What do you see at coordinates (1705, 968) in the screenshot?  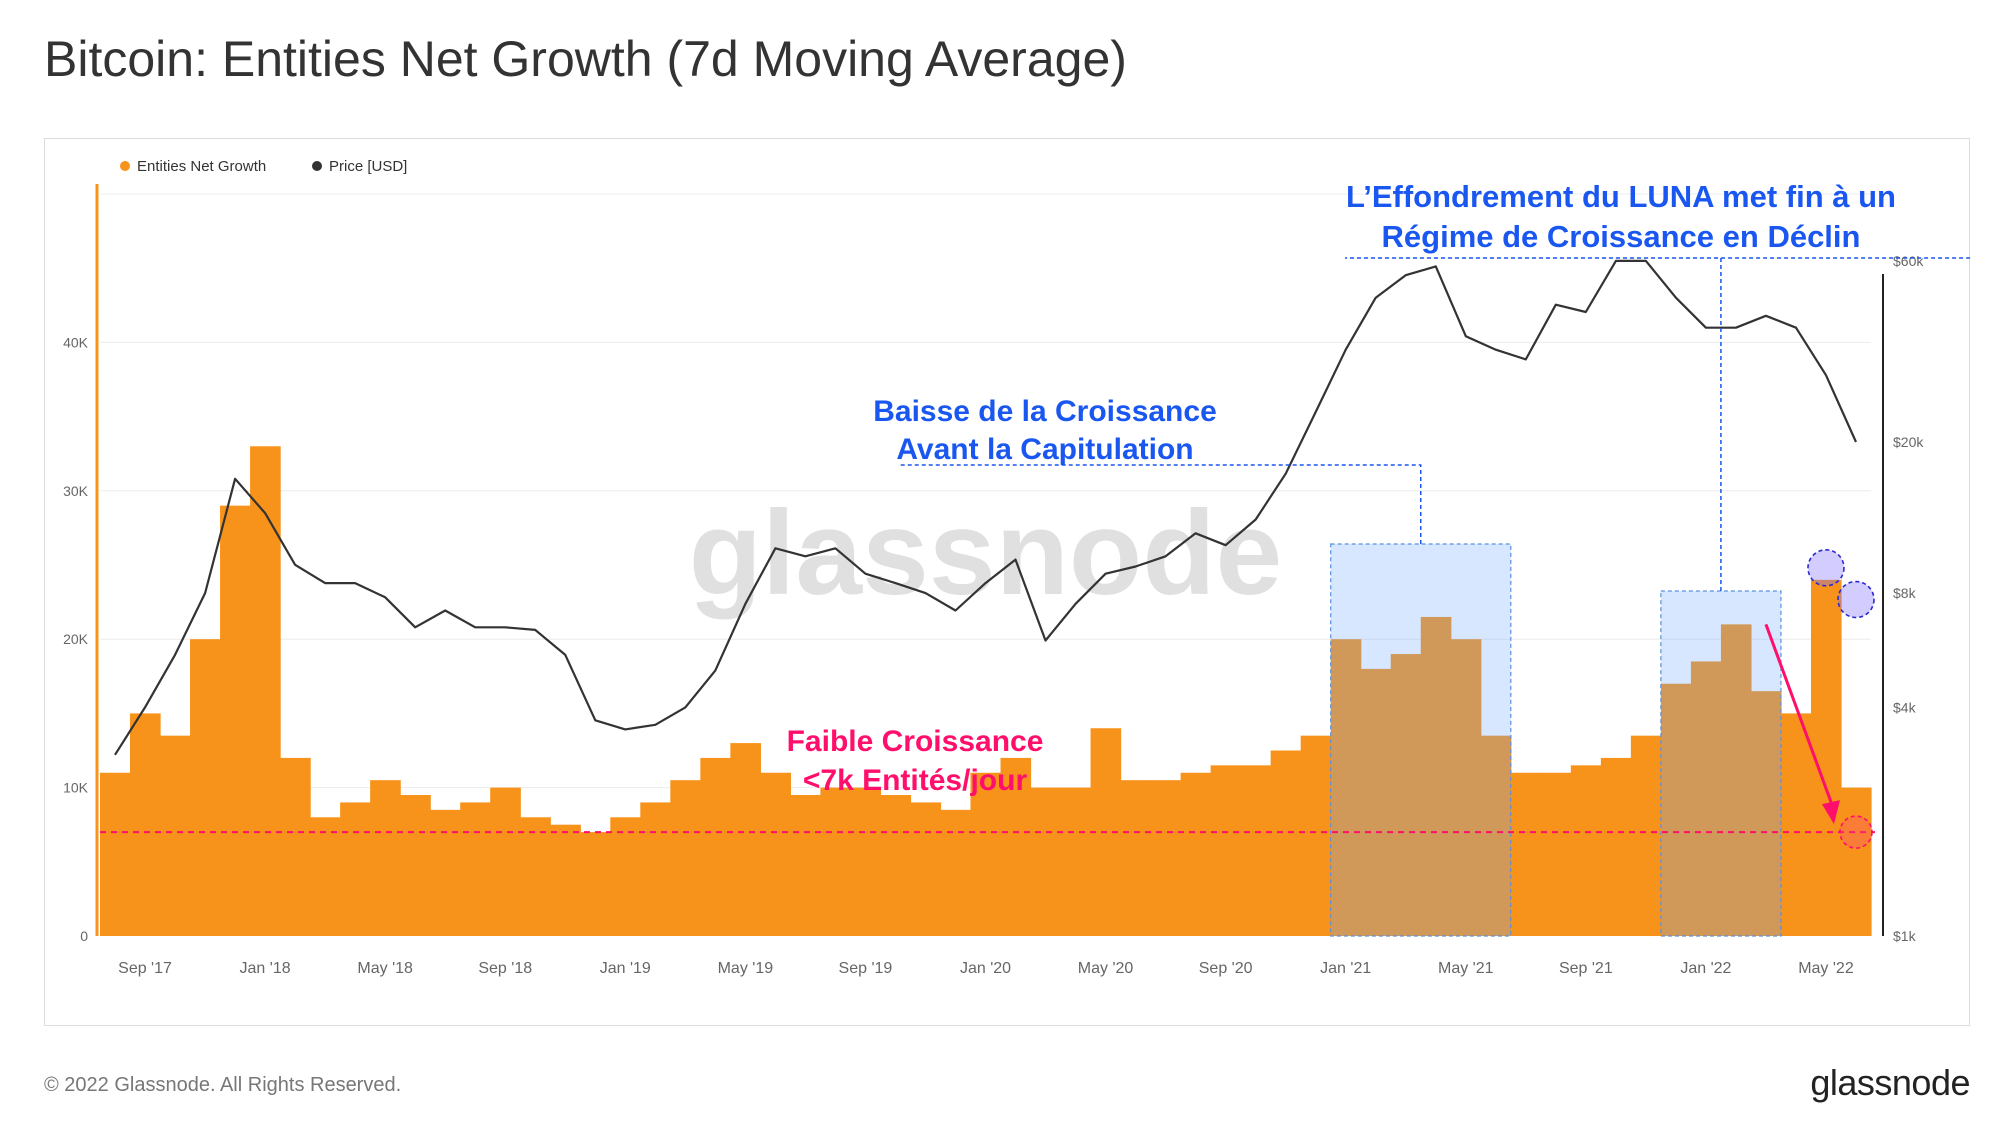 I see `x-tick-label: Jan '22` at bounding box center [1705, 968].